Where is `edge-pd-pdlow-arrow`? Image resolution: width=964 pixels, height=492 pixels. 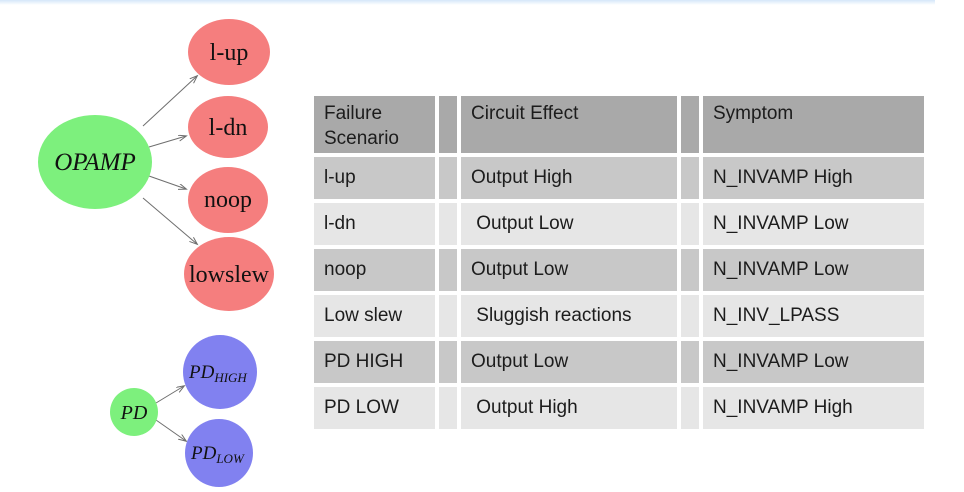
edge-pd-pdlow-arrow is located at coordinates (170, 430).